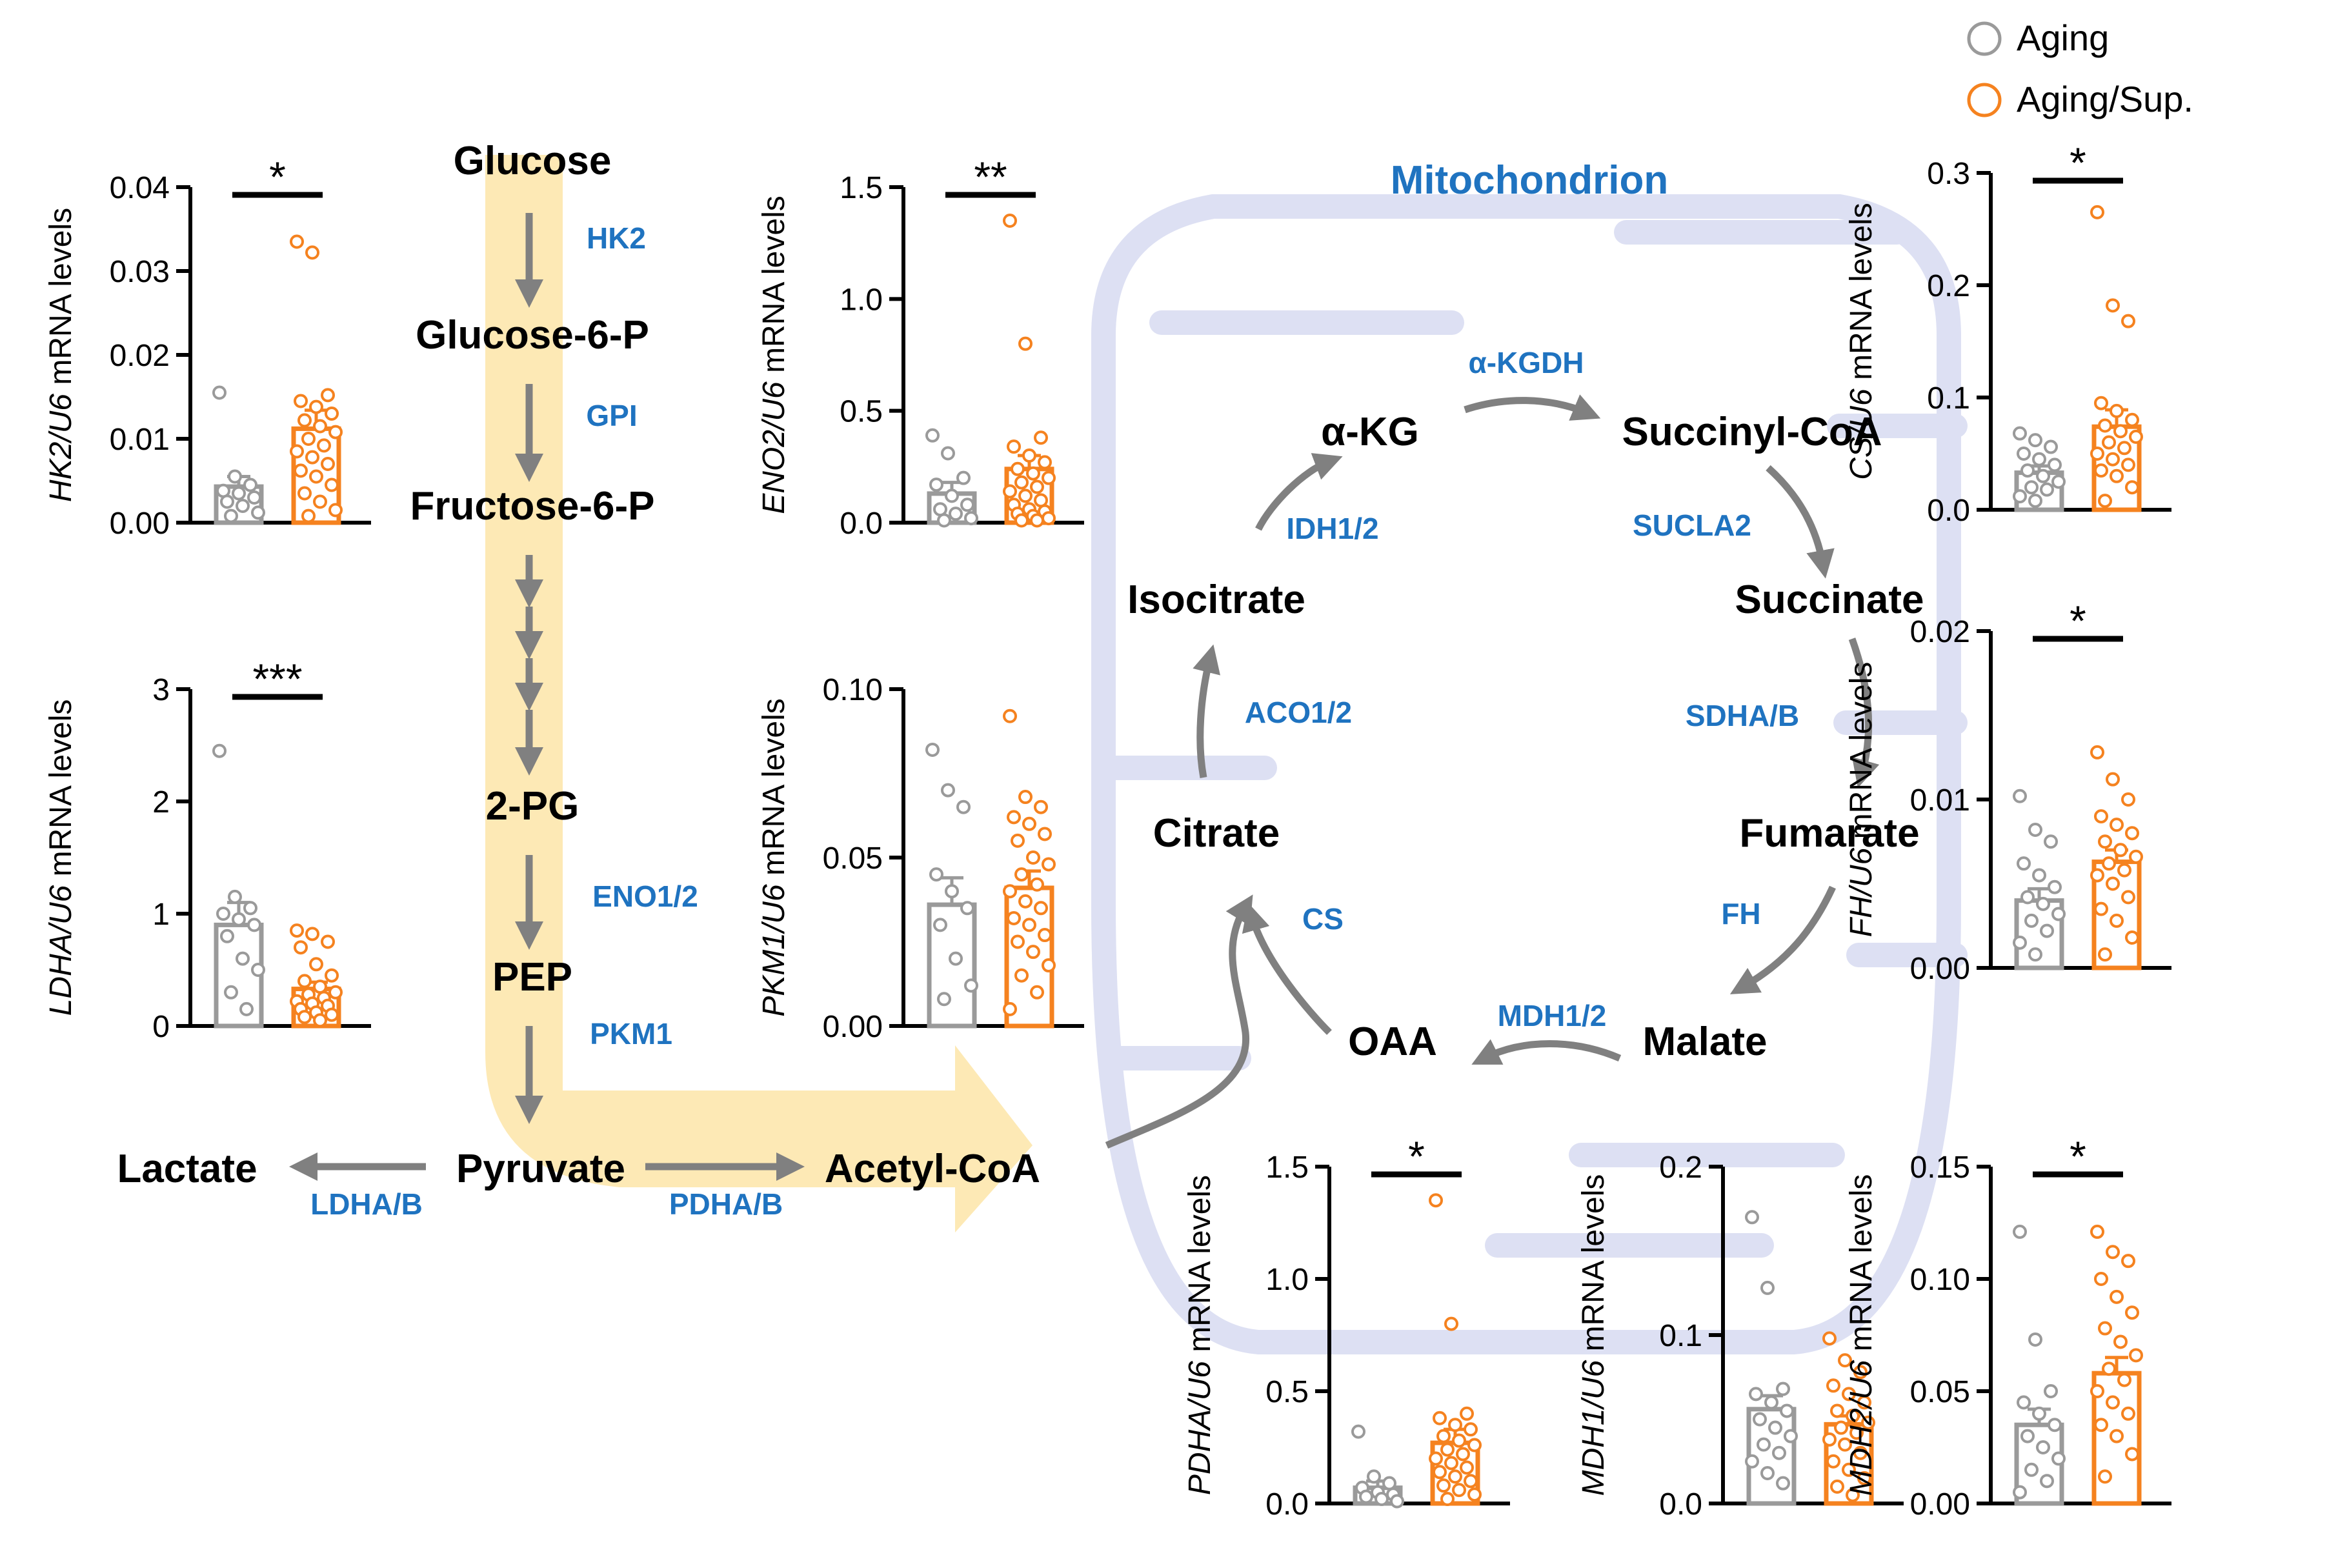 The image size is (2347, 1568). Describe the element at coordinates (1416, 1156) in the screenshot. I see `significance-stars: *` at that location.